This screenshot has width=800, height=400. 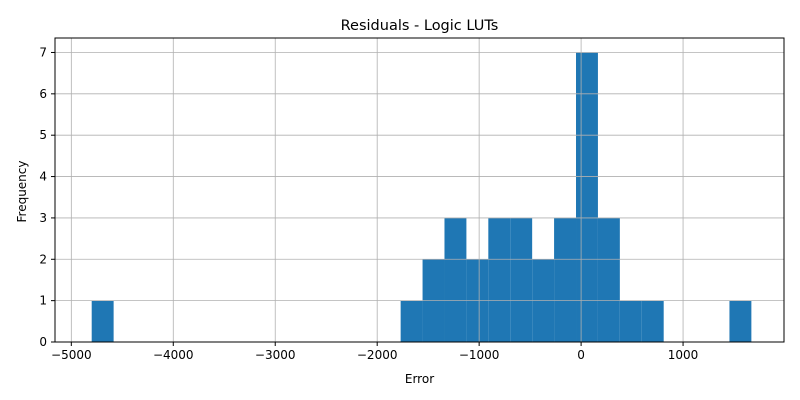 I want to click on y-tick-label-7: 7, so click(x=43, y=52).